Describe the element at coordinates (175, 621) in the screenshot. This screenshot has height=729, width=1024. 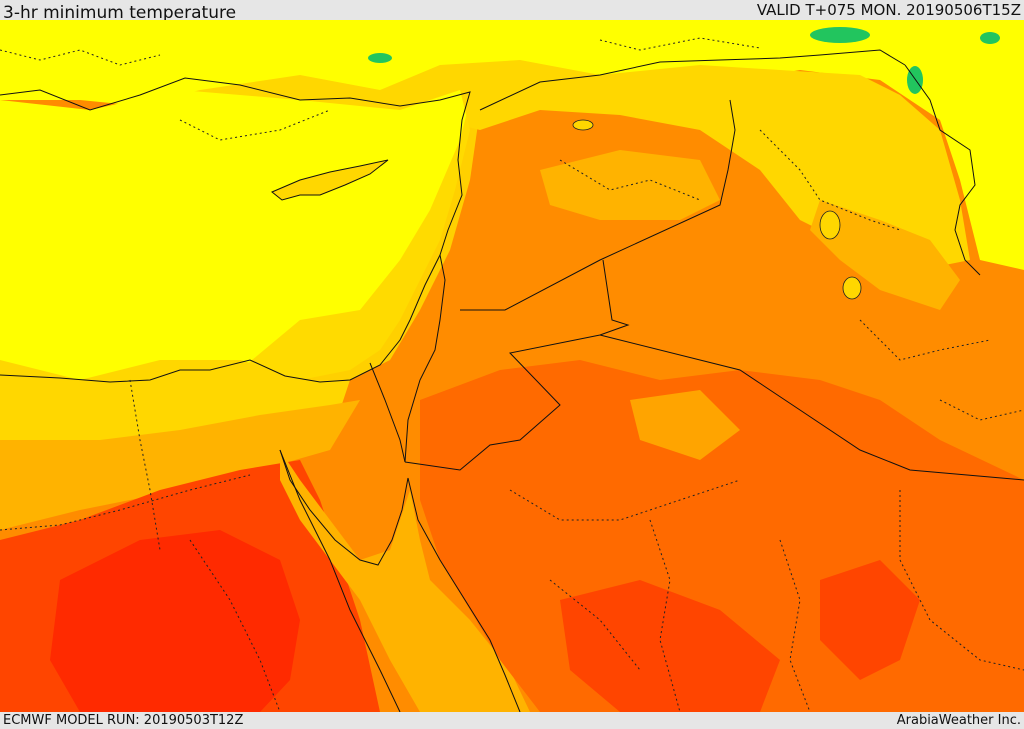
I see `egypt-deep-red-zone` at that location.